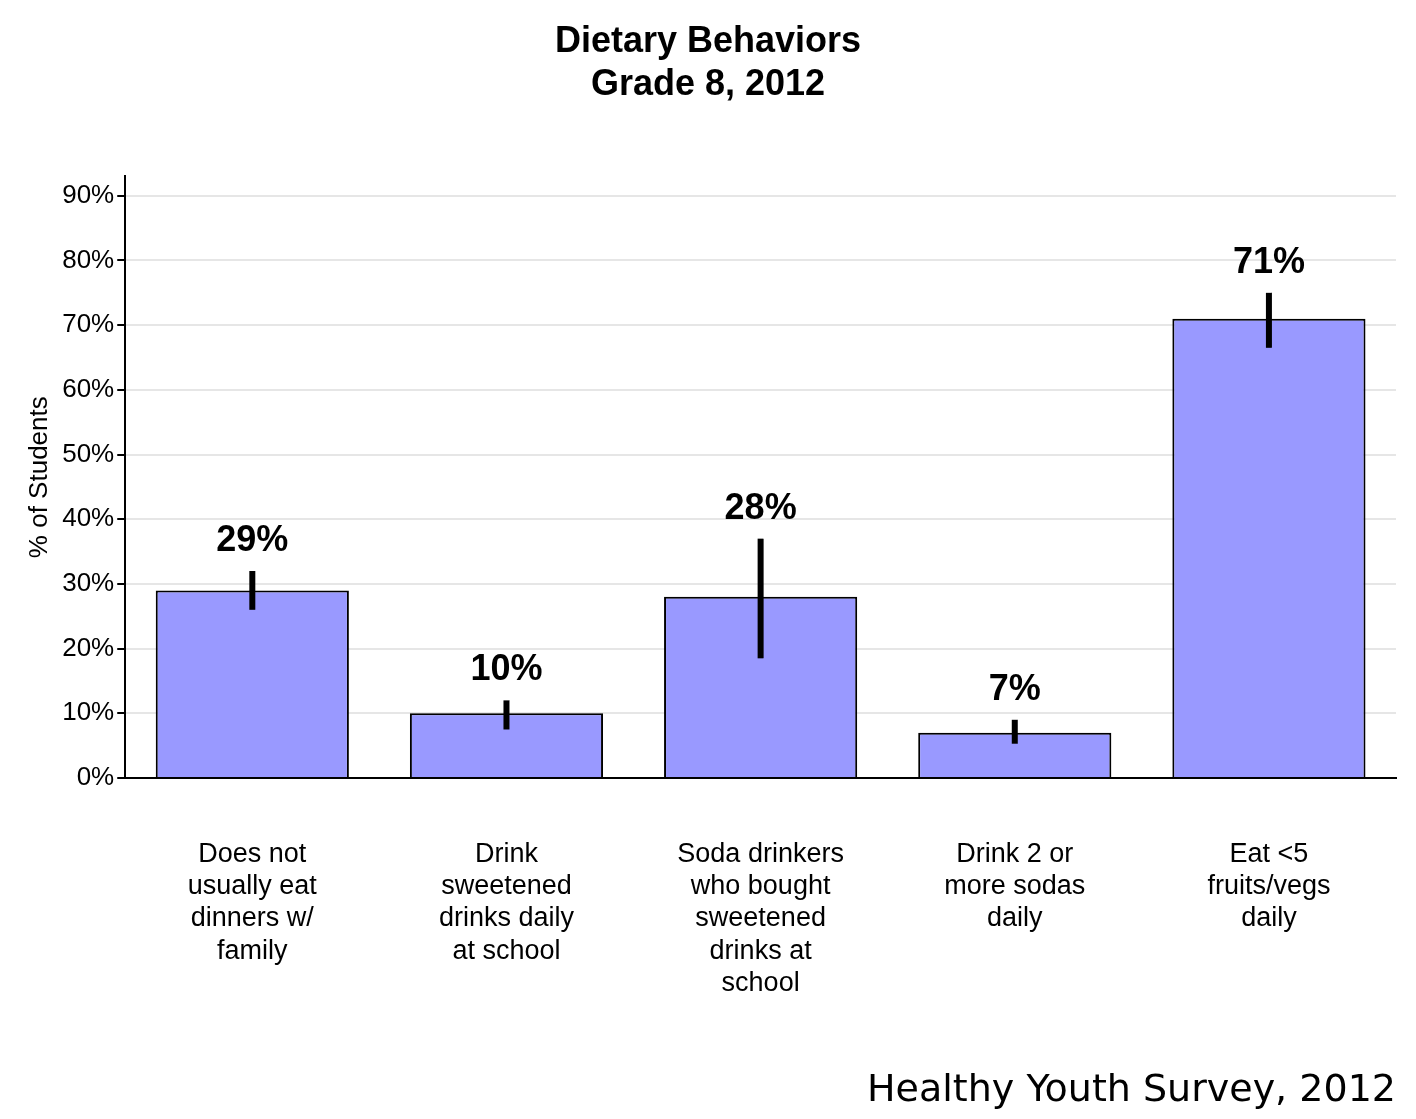  I want to click on x-tick-label: Does not usually eat dinners w/ family, so click(252, 901).